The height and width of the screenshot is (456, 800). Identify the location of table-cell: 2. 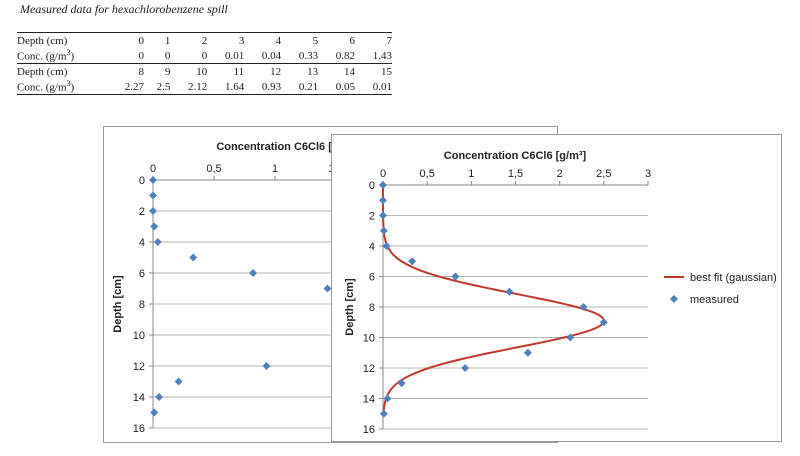
(189, 40).